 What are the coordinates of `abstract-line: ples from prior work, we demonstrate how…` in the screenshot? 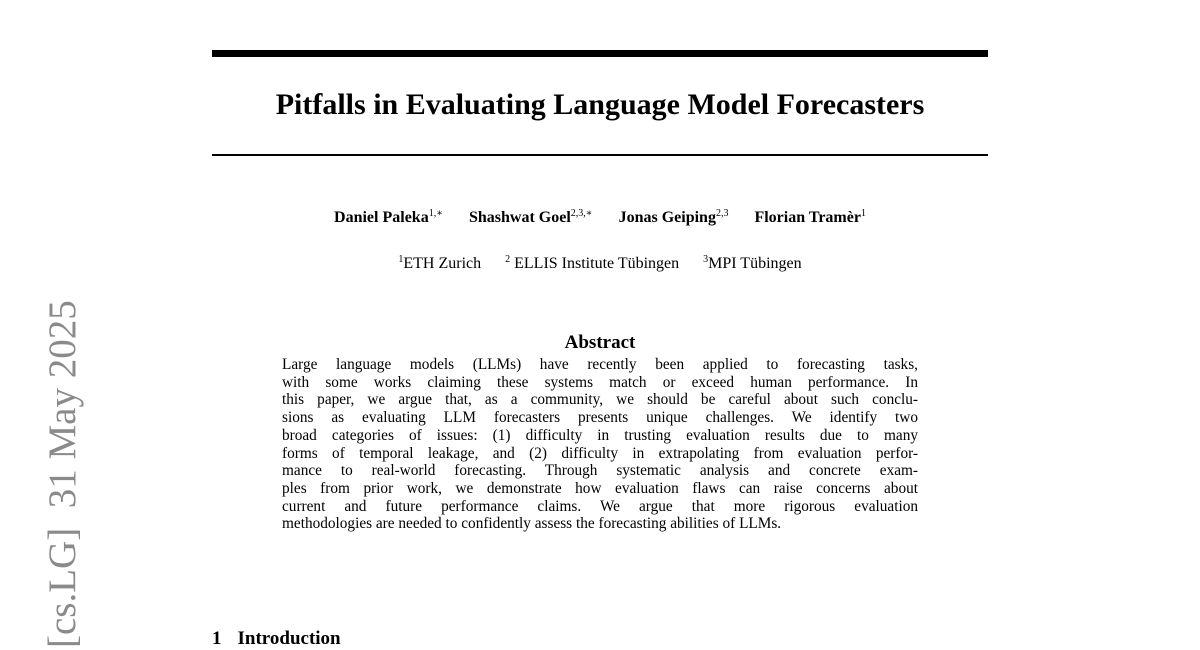 It's located at (600, 488).